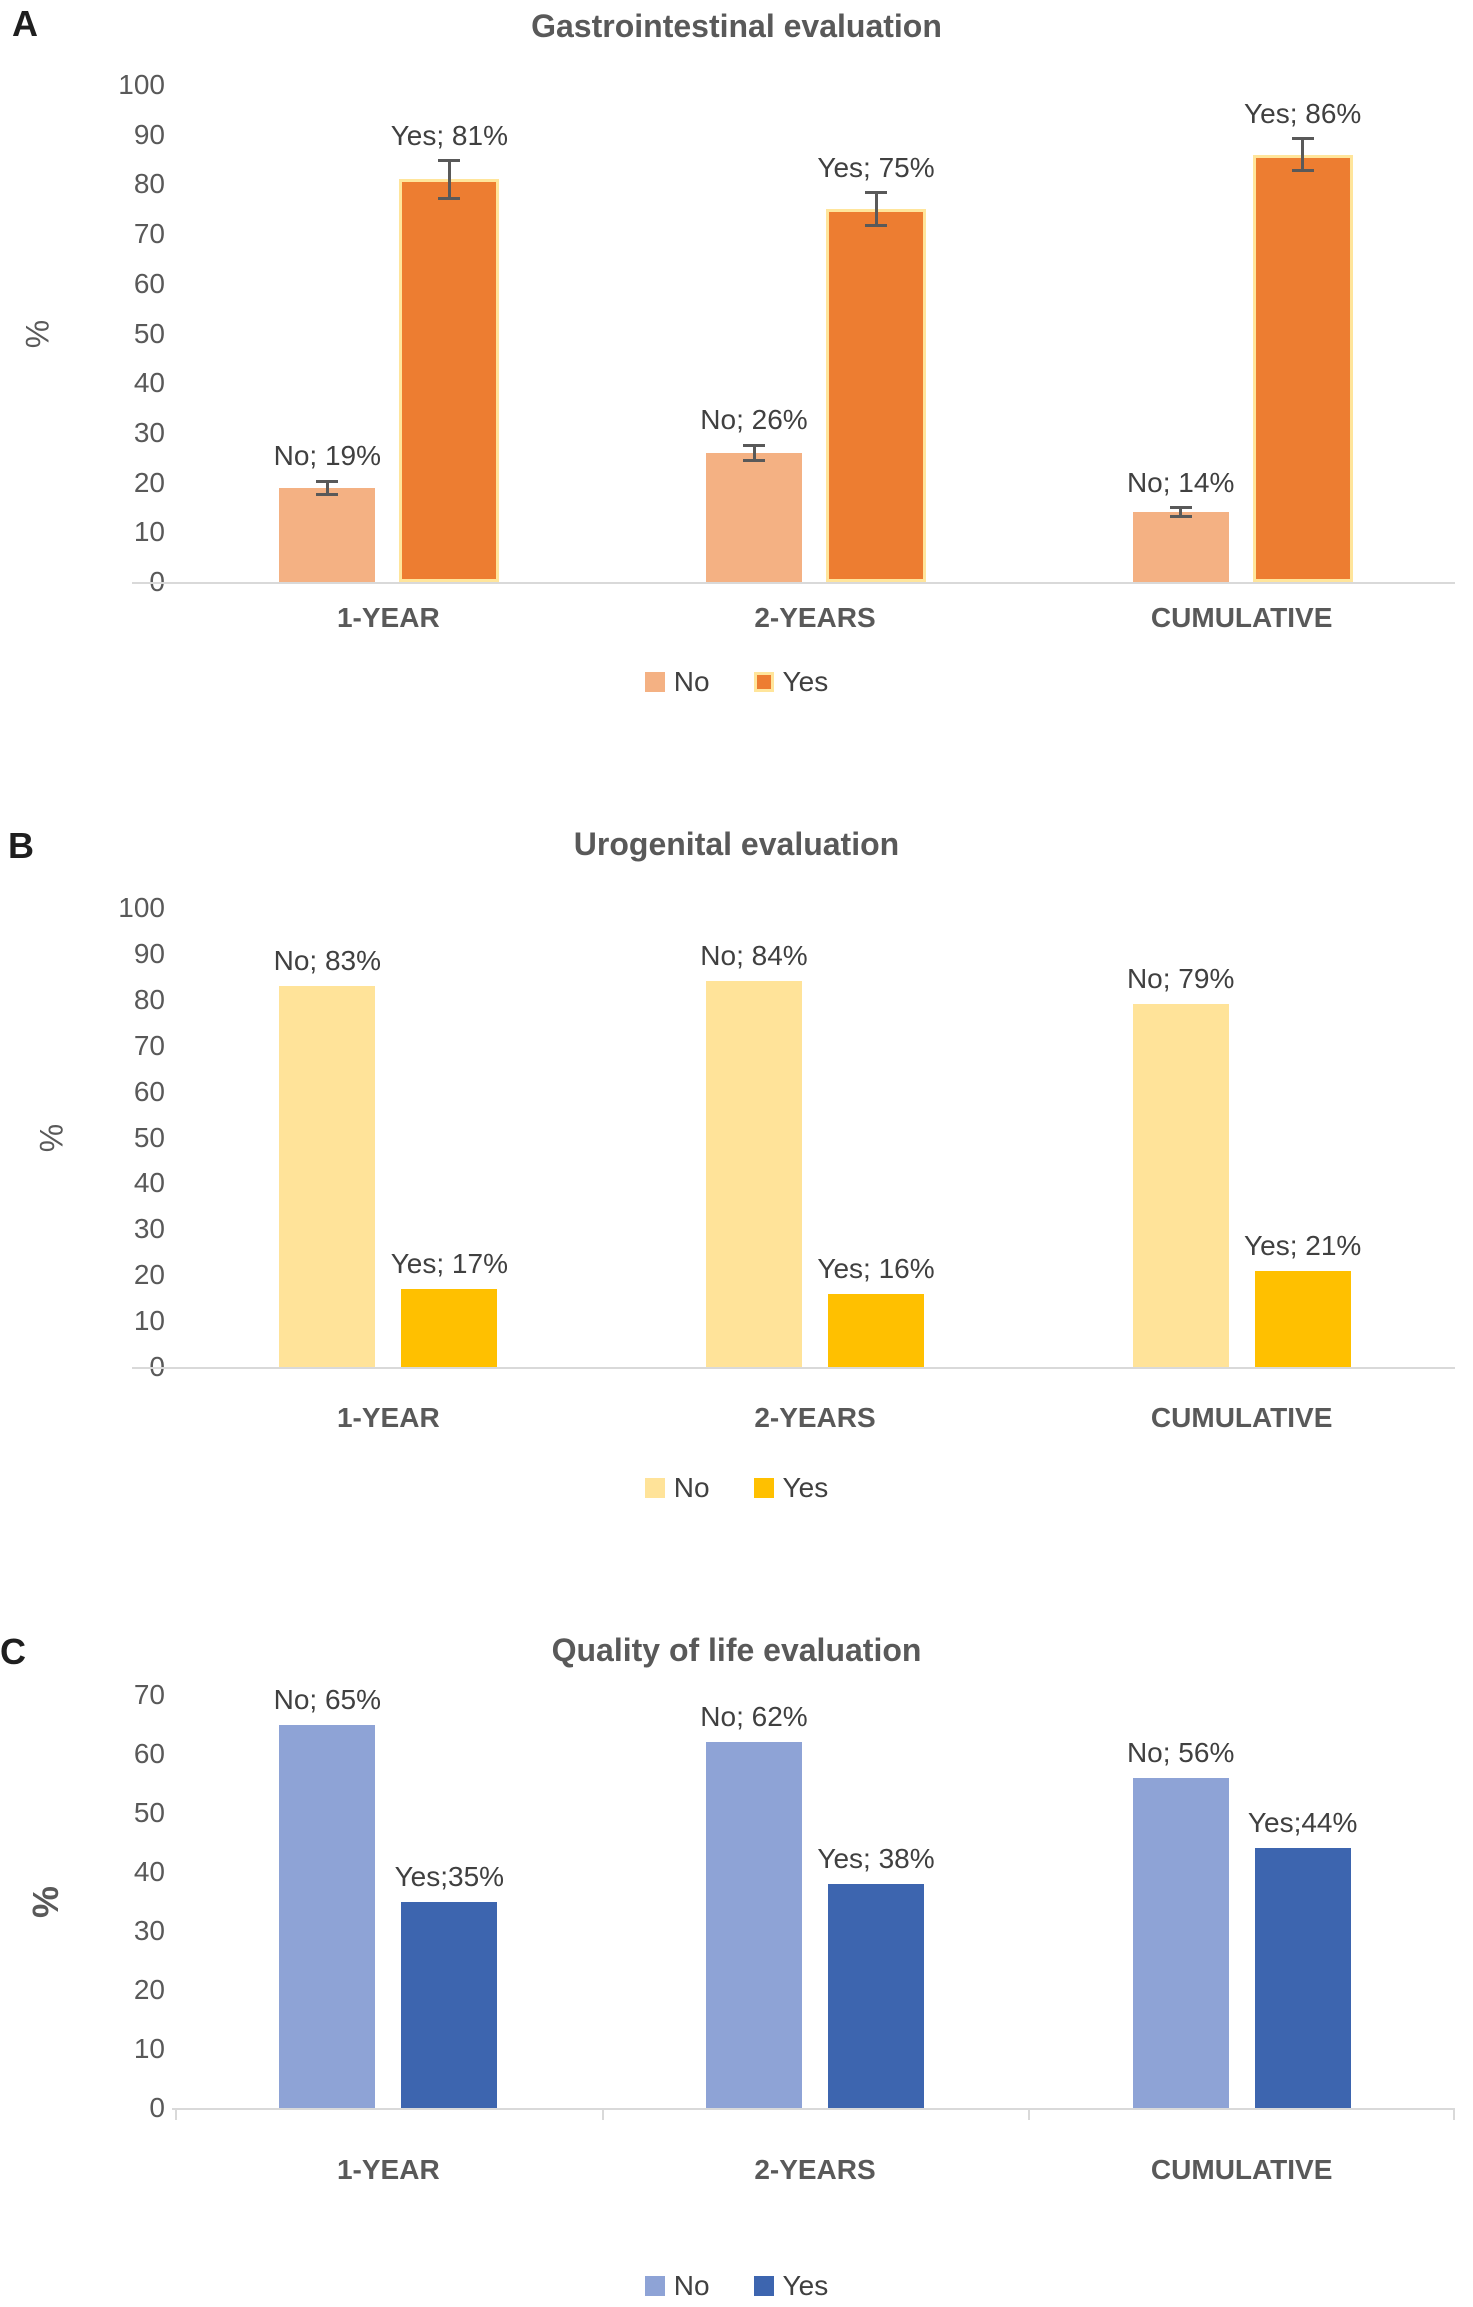 This screenshot has width=1473, height=2307. What do you see at coordinates (149, 333) in the screenshot?
I see `y-tick-label: 50` at bounding box center [149, 333].